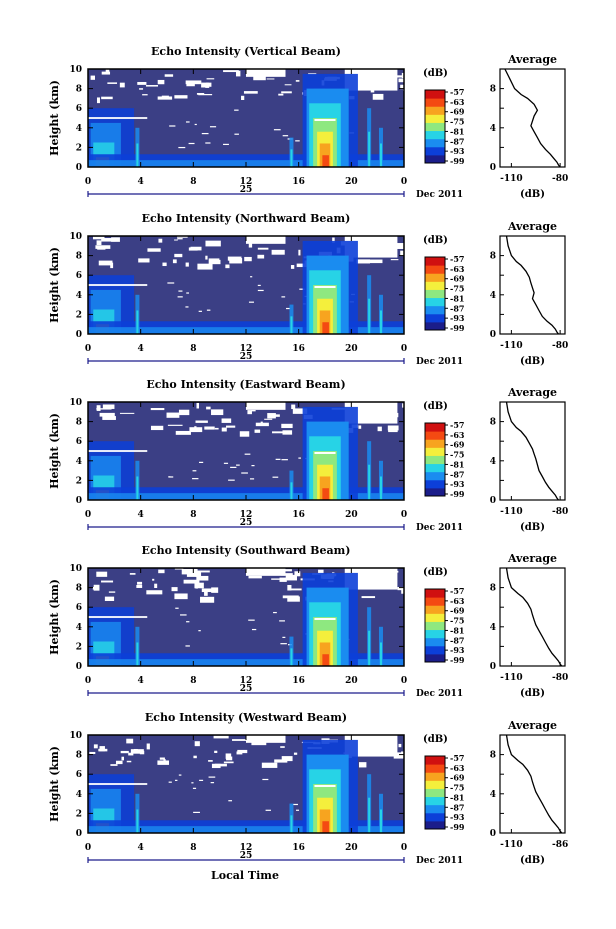 The height and width of the screenshot is (929, 616). I want to click on colorbar-tick-label: -87, so click(457, 640).